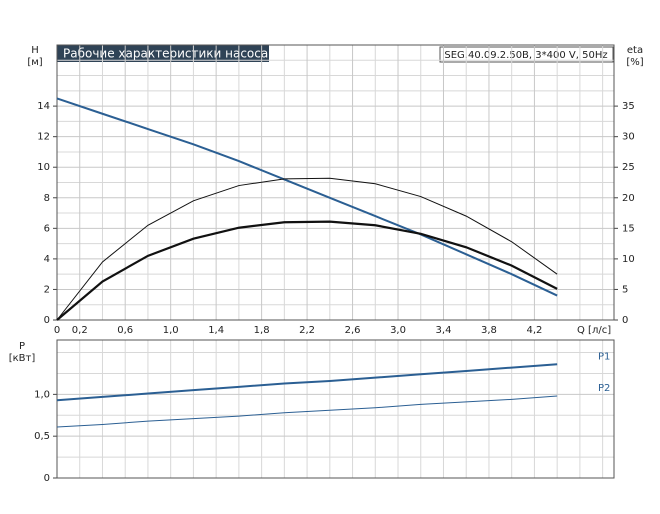 This screenshot has width=660, height=514. What do you see at coordinates (635, 50) in the screenshot?
I see `y2-label: eta` at bounding box center [635, 50].